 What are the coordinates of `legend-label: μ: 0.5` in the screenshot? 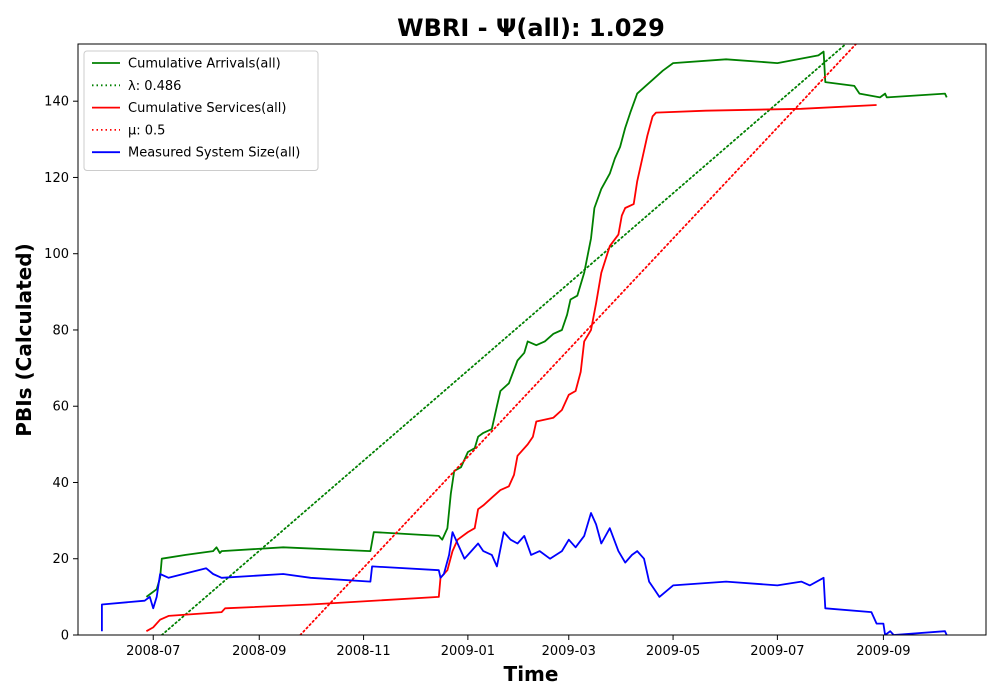 It's located at (146, 130).